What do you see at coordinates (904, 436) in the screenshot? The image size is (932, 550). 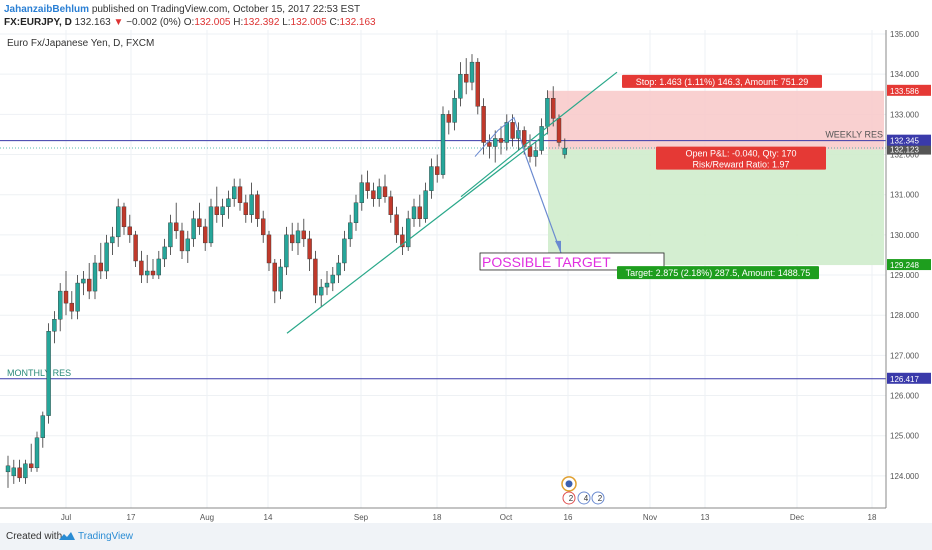 I see `y-tick-label: 125.000` at bounding box center [904, 436].